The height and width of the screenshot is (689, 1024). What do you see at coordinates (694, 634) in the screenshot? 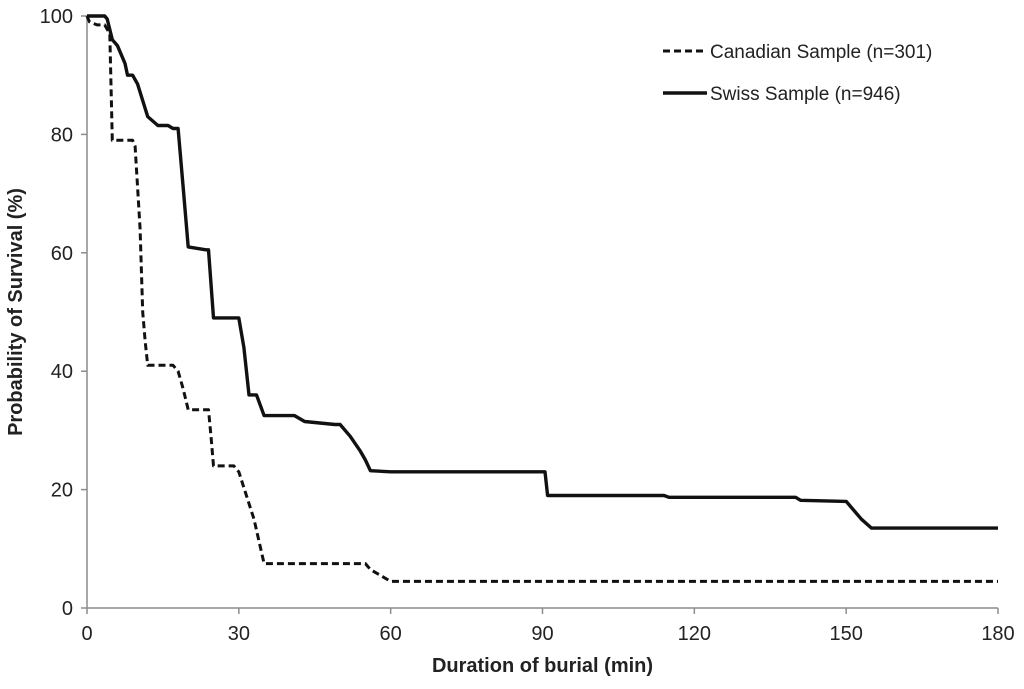
I see `x-tick-label: 120` at bounding box center [694, 634].